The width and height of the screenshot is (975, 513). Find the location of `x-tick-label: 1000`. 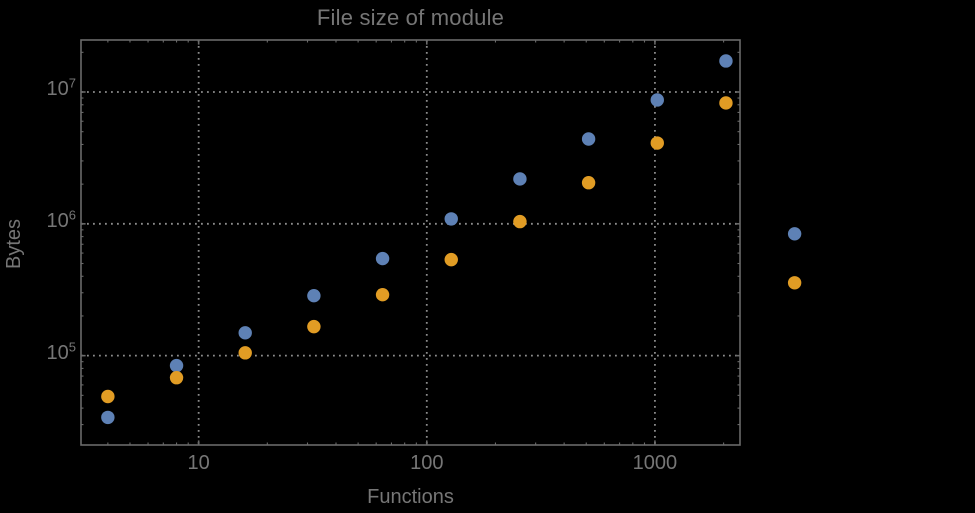

x-tick-label: 1000 is located at coordinates (655, 463).